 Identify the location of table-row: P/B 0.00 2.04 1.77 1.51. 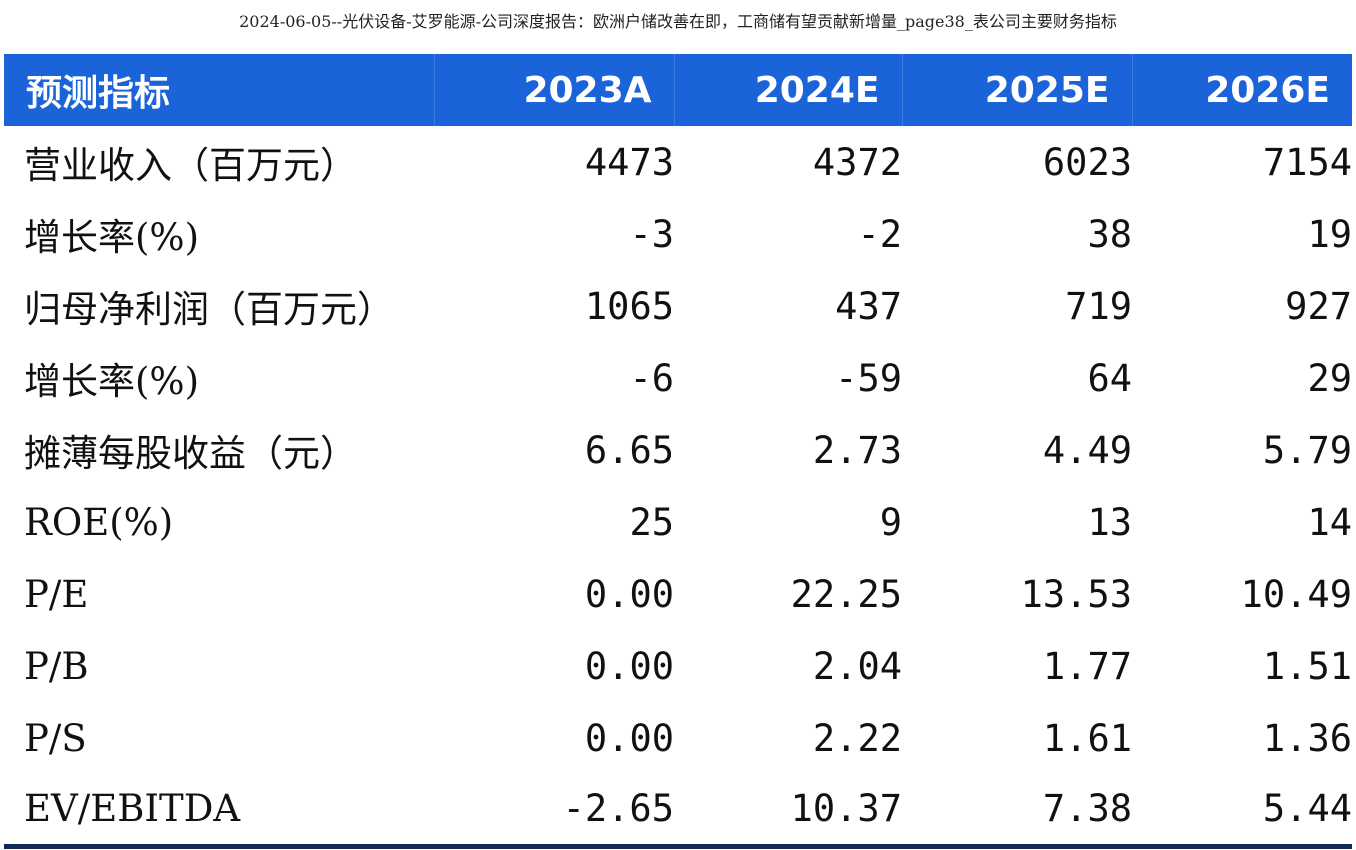
(678, 666).